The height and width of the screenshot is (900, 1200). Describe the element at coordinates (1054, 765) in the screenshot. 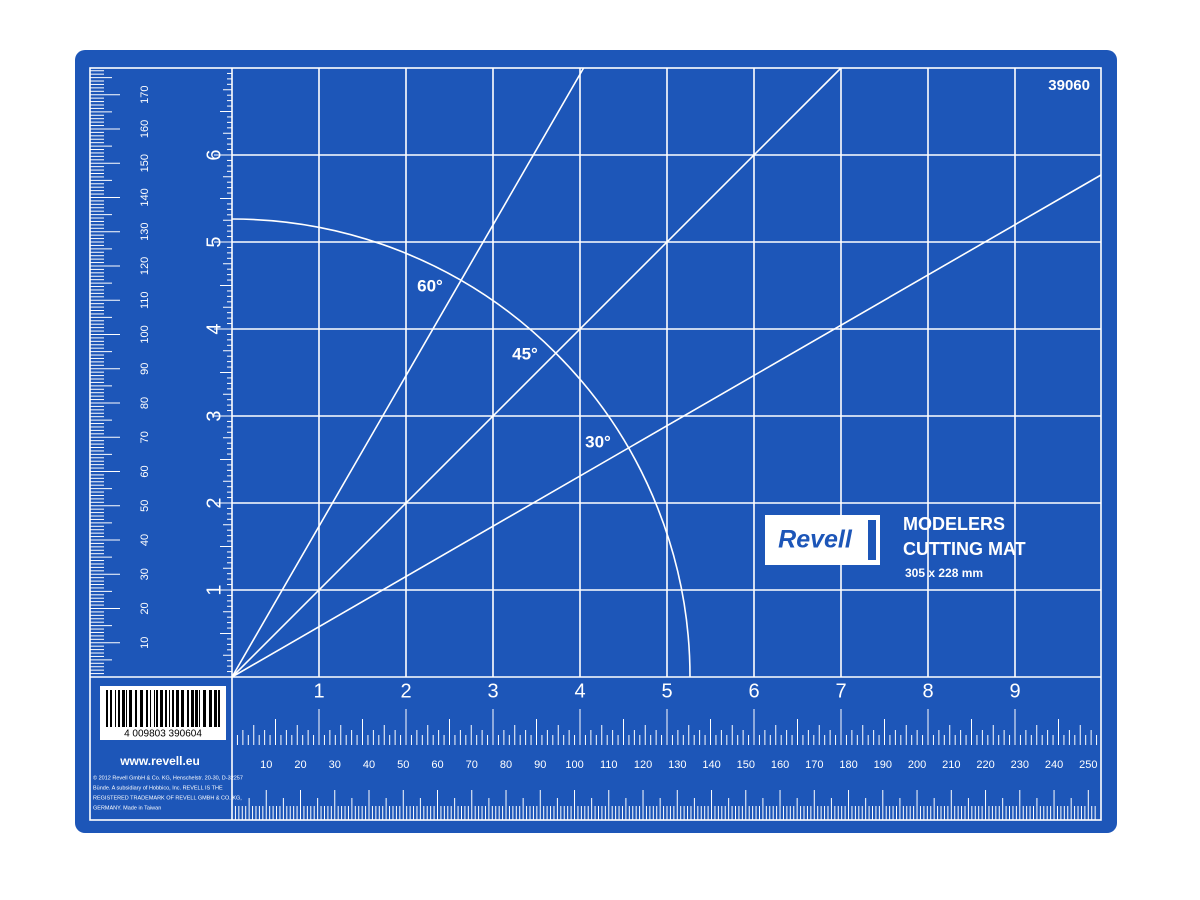

I see `mm-label: 240` at that location.